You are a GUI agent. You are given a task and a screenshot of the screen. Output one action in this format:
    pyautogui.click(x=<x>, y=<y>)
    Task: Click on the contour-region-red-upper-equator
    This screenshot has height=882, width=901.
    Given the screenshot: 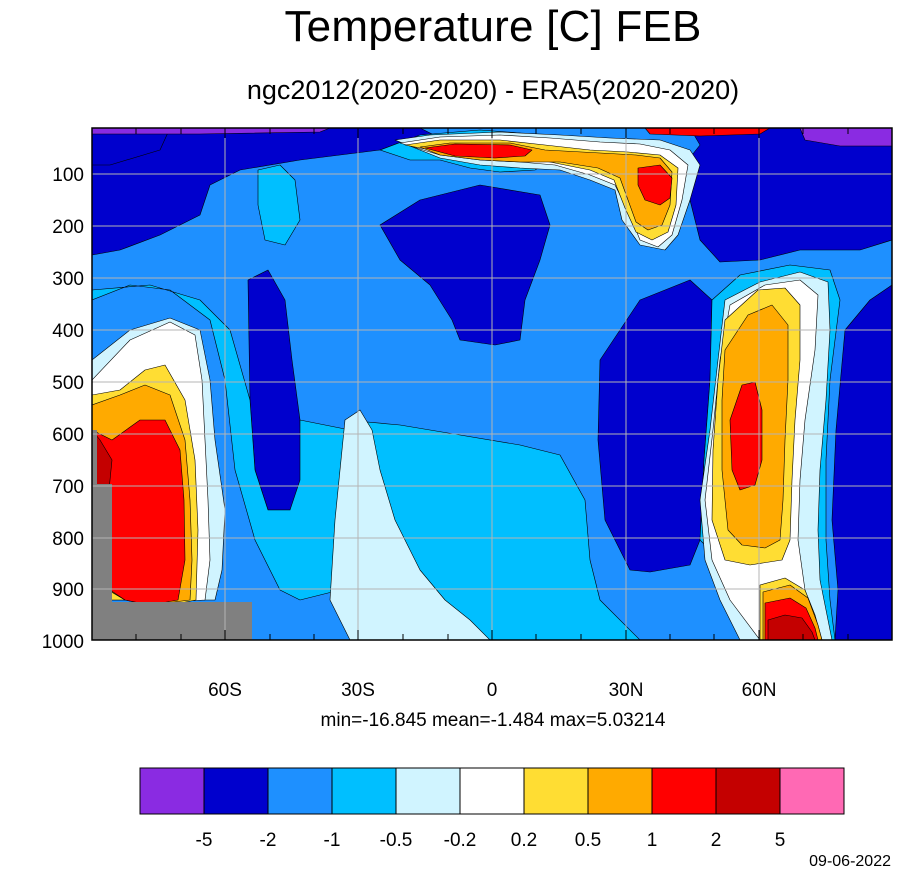 What is the action you would take?
    pyautogui.click(x=478, y=151)
    